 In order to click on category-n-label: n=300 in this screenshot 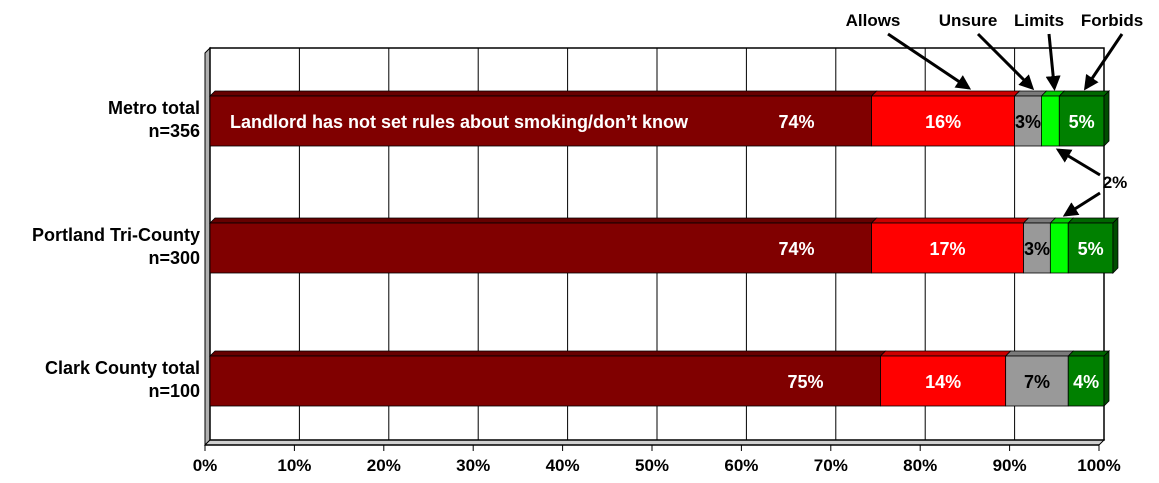, I will do `click(174, 258)`.